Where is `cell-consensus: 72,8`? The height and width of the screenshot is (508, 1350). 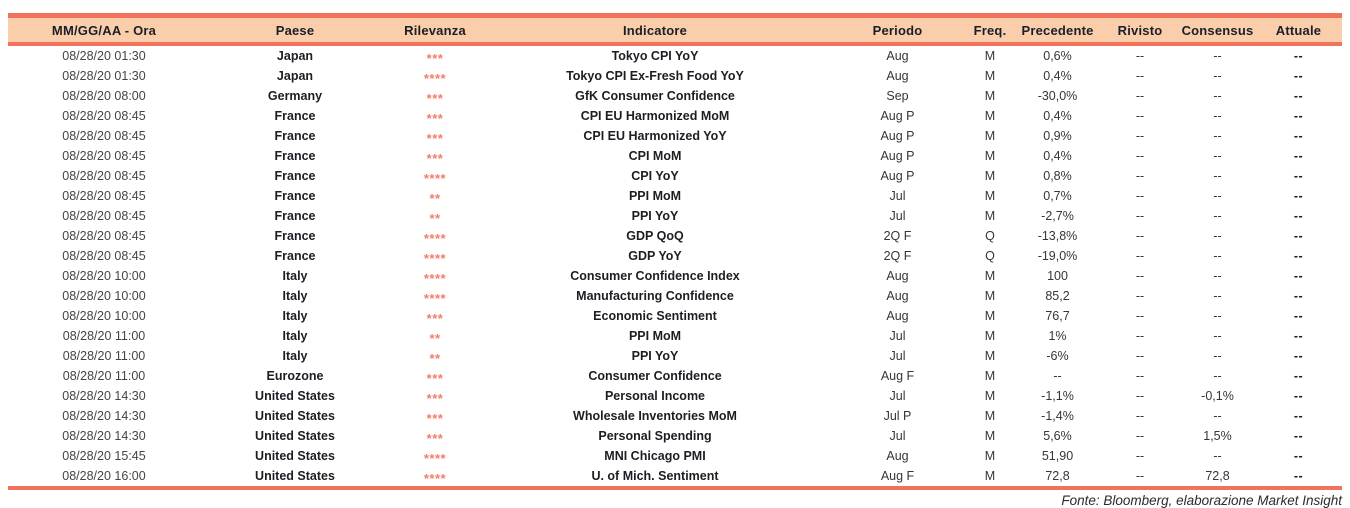
cell-consensus: 72,8 is located at coordinates (1217, 476).